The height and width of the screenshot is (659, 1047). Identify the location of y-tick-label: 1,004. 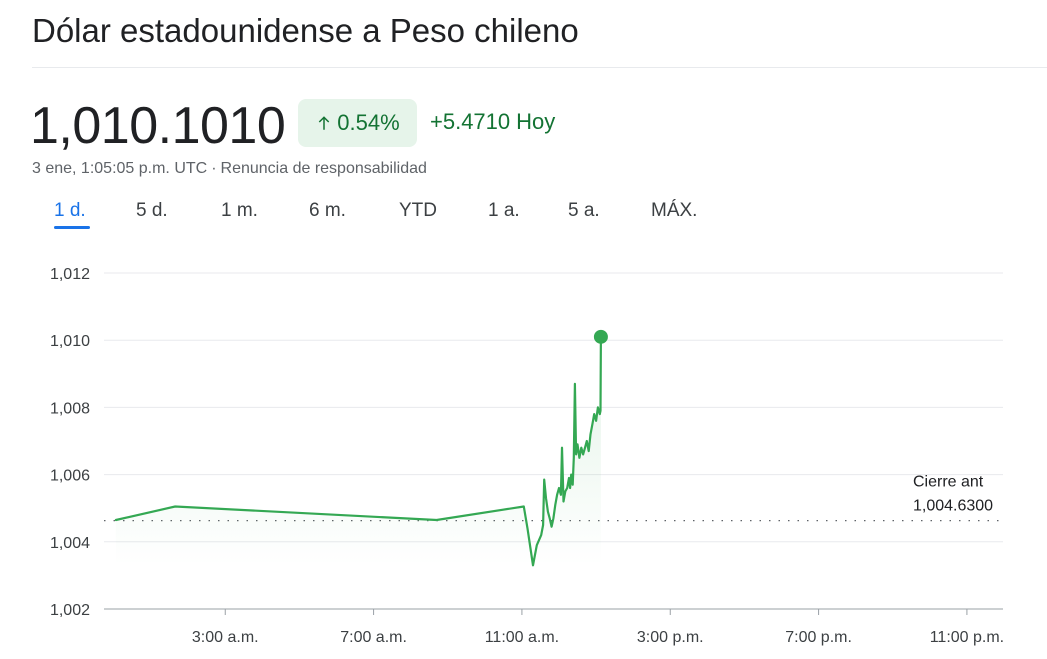
(70, 543).